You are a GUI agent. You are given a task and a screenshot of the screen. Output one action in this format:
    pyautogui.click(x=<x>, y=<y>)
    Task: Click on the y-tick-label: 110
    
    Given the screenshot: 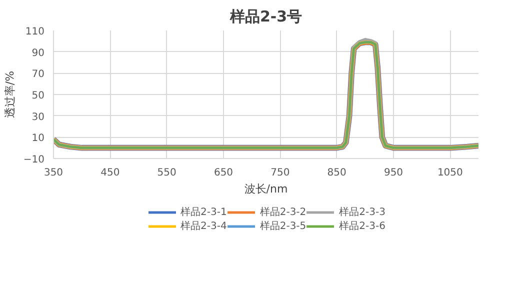 What is the action you would take?
    pyautogui.click(x=35, y=32)
    